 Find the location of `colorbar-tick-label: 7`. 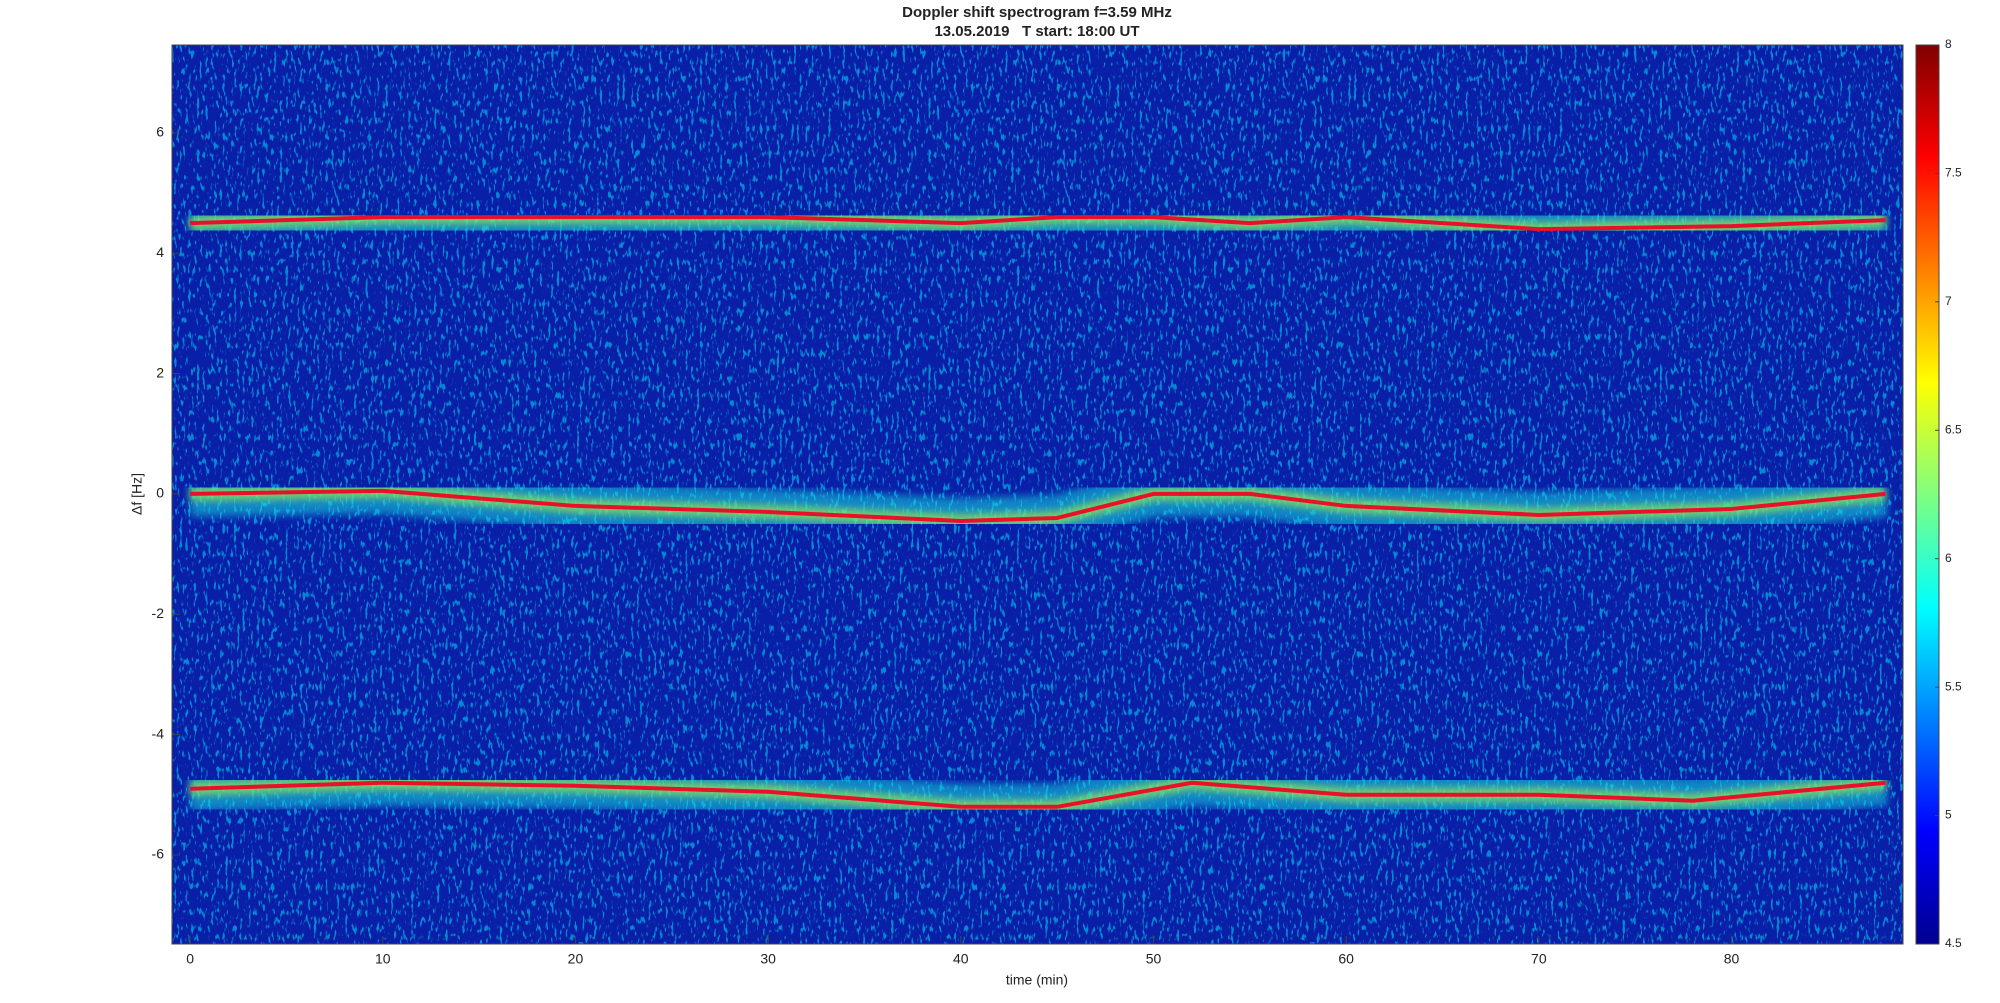

colorbar-tick-label: 7 is located at coordinates (1948, 301).